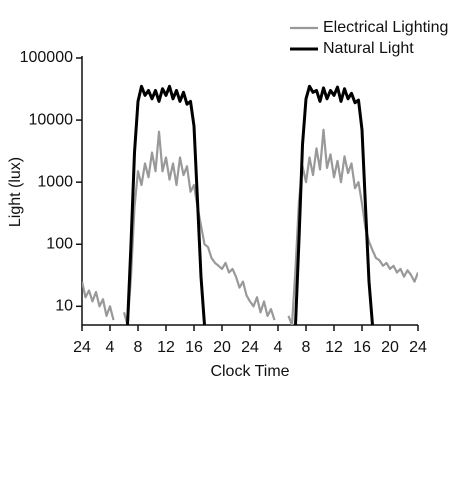  Describe the element at coordinates (46, 57) in the screenshot. I see `y-tick-label: 100000` at that location.